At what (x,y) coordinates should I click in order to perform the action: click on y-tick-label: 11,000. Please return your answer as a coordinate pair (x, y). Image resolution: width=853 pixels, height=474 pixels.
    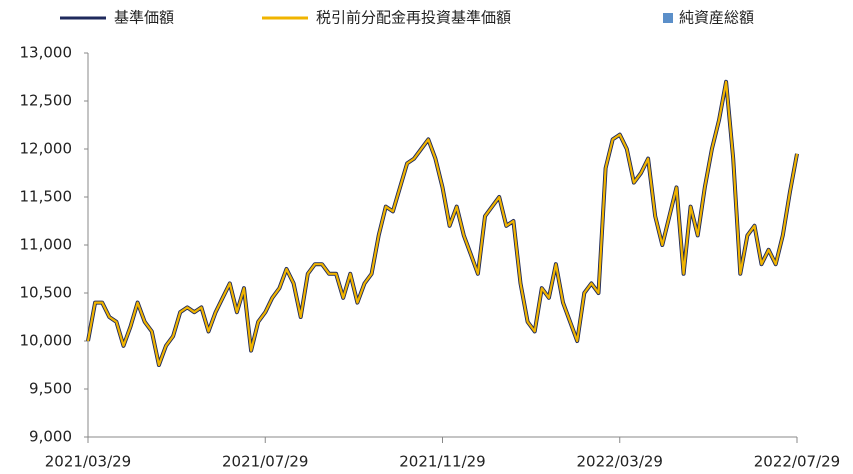
    Looking at the image, I should click on (46, 245).